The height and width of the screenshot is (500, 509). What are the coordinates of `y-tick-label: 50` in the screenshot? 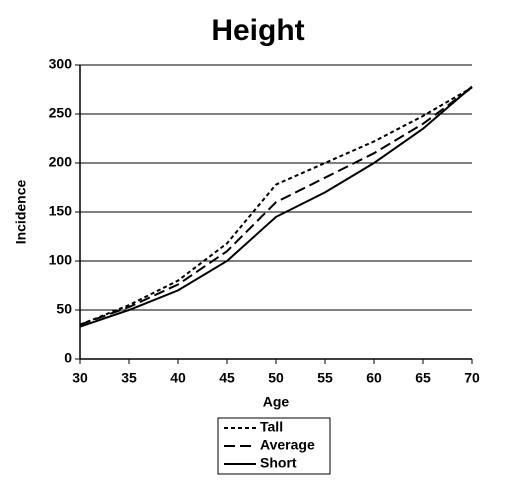 It's located at (64, 309).